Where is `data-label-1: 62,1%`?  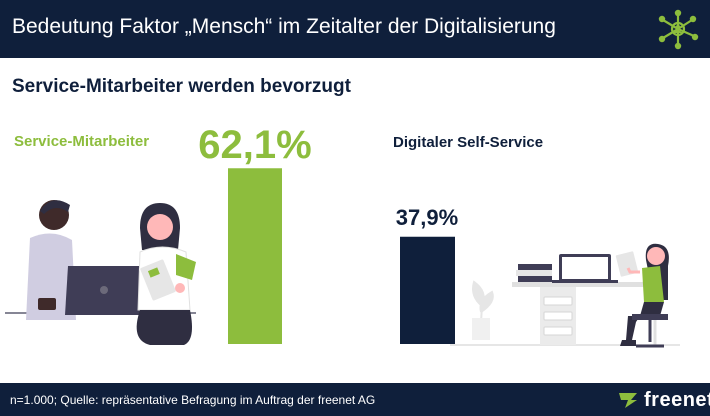
data-label-1: 62,1% is located at coordinates (254, 145).